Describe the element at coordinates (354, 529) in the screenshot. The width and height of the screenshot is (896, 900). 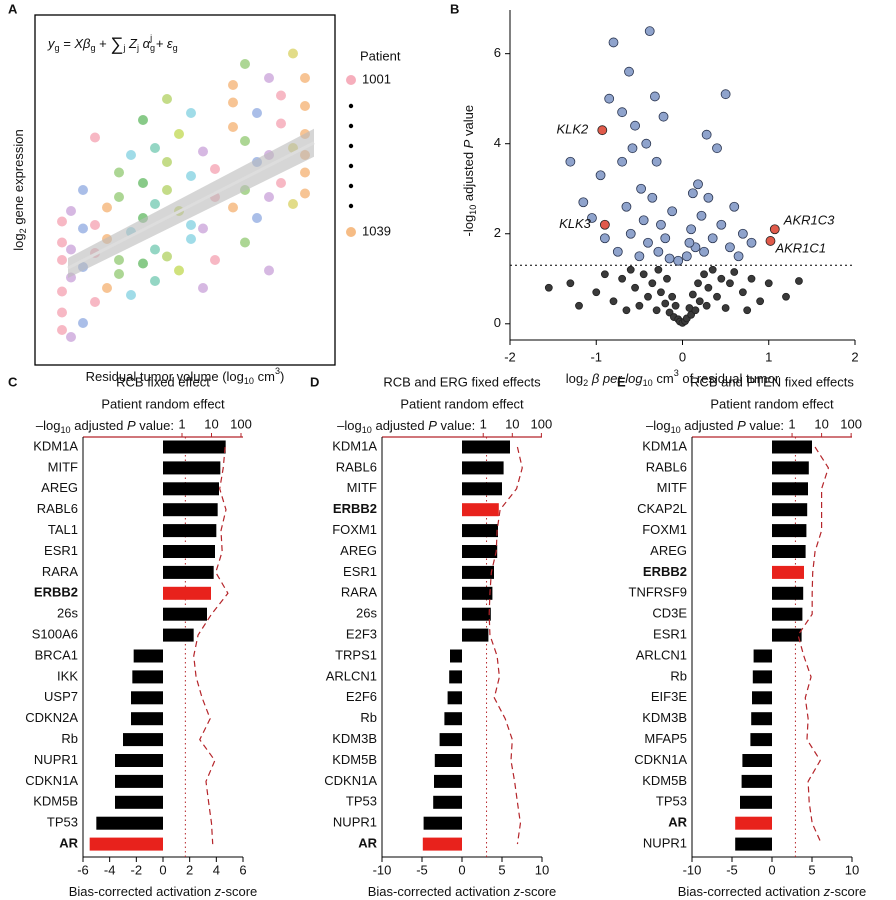
I see `category-label: FOXM1` at that location.